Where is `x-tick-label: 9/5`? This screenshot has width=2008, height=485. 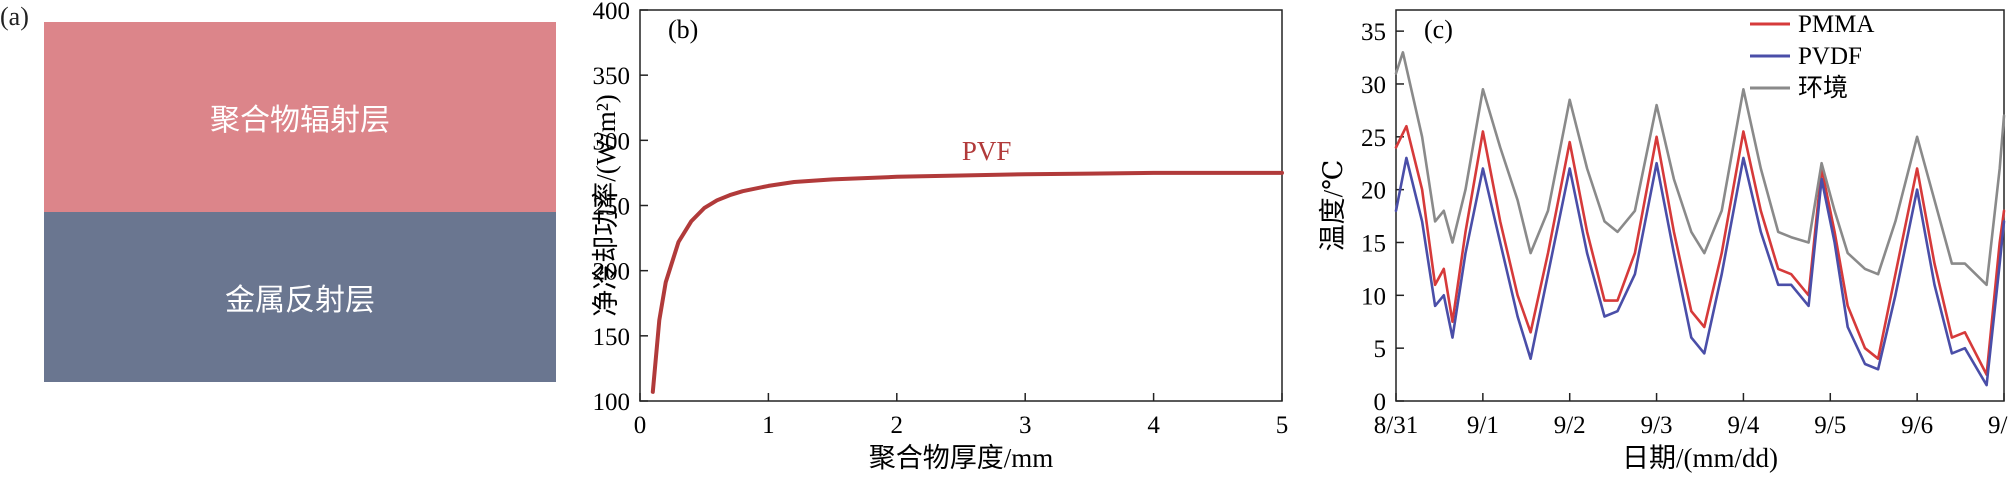 x-tick-label: 9/5 is located at coordinates (1830, 425).